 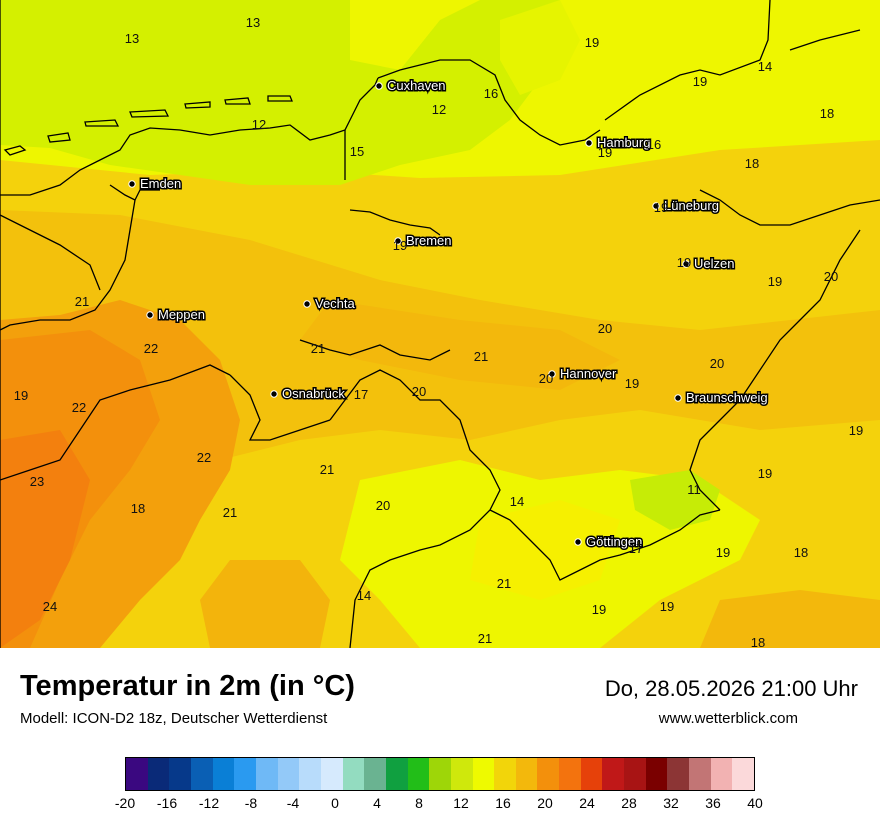 What do you see at coordinates (37, 481) in the screenshot?
I see `temperature-value: 23` at bounding box center [37, 481].